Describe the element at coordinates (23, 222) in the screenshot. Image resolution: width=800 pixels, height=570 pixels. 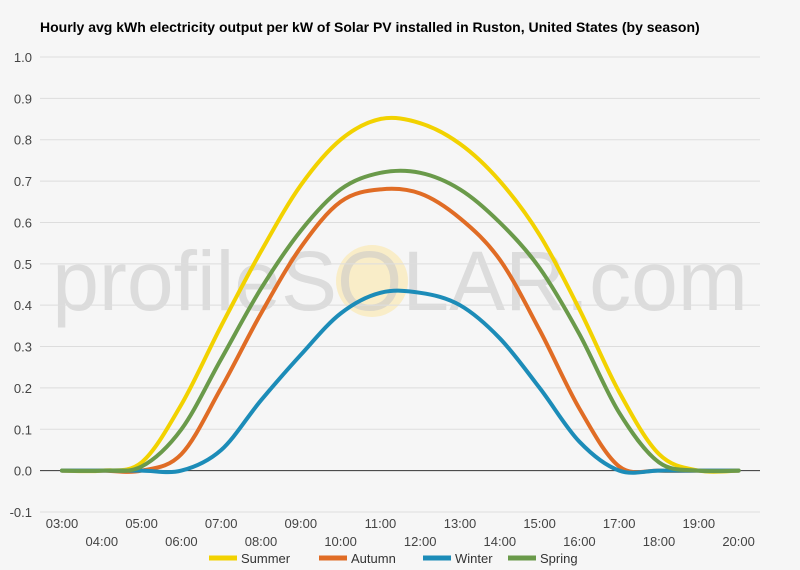
I see `y-tick-label: 0.6` at that location.